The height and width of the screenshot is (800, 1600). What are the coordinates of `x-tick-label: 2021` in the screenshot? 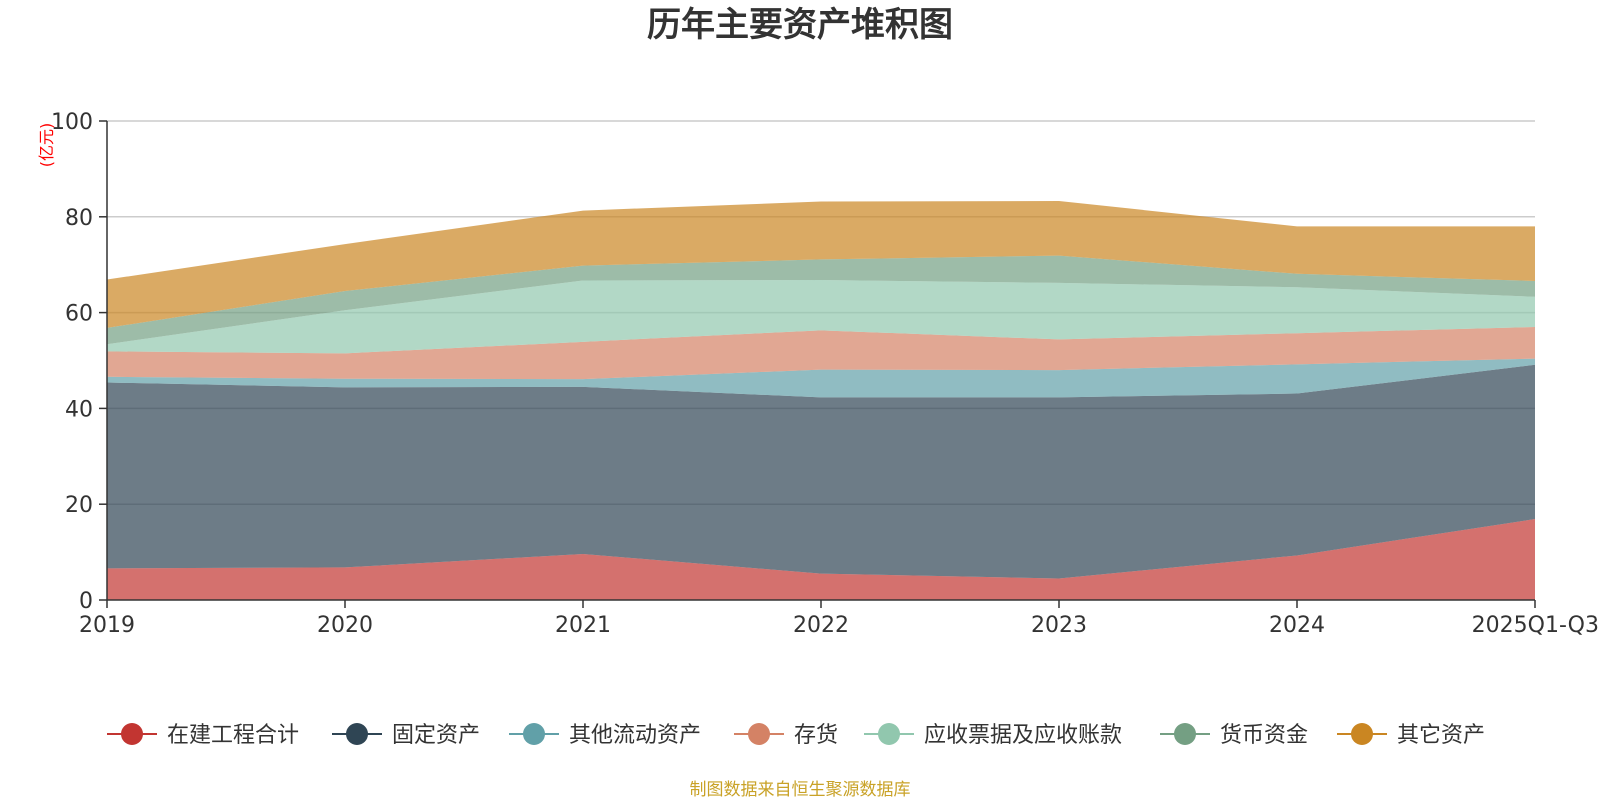 It's located at (583, 625).